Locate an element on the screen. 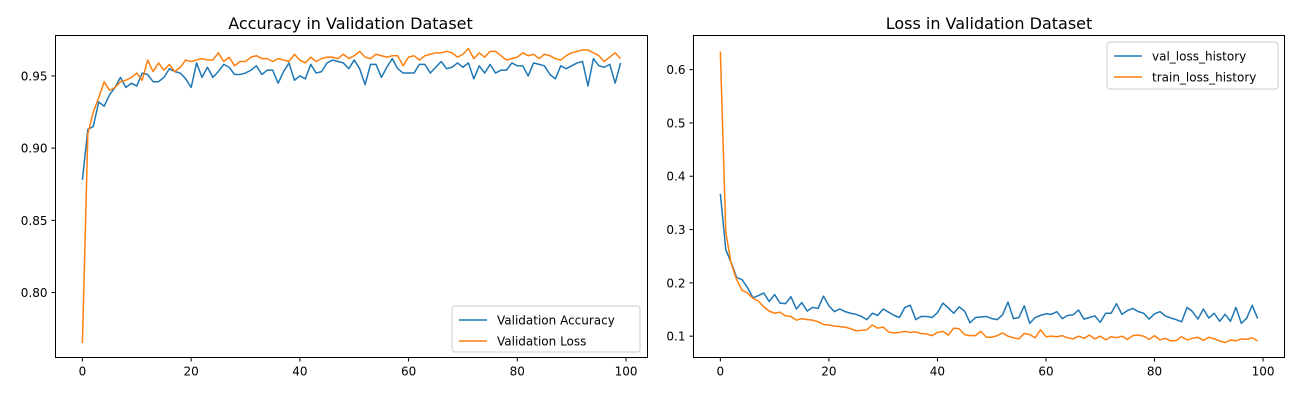 The height and width of the screenshot is (404, 1300). accuracy-legend: Validation Accuracy Validation Loss is located at coordinates (546, 329).